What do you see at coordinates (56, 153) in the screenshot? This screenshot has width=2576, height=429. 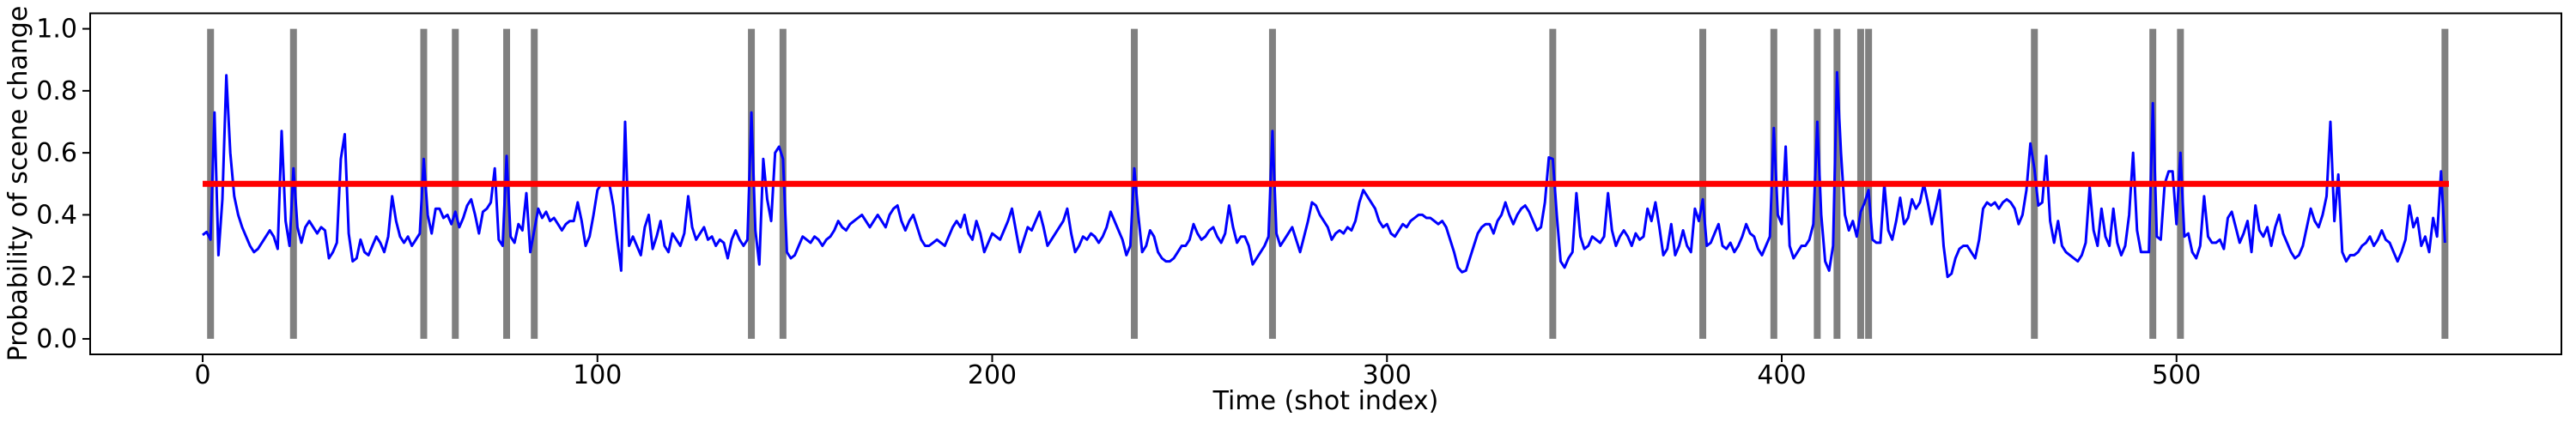 I see `y-tick-label: 0.6` at bounding box center [56, 153].